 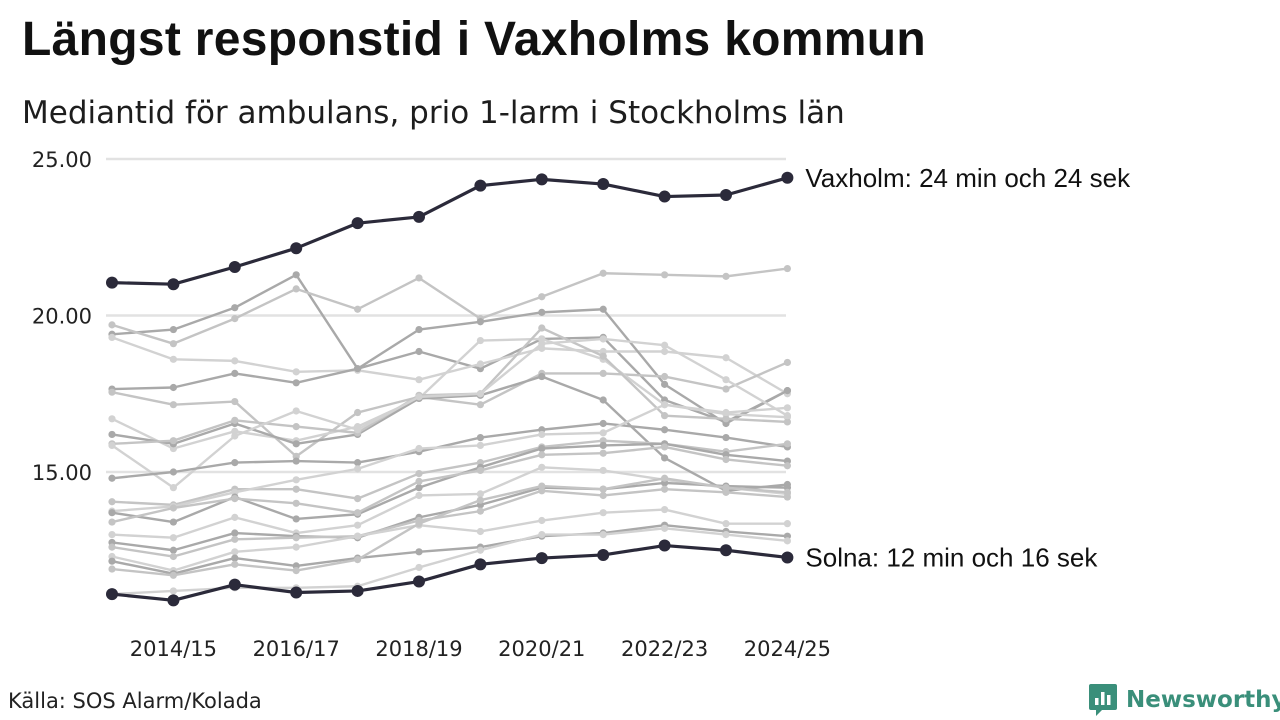 What do you see at coordinates (418, 649) in the screenshot?
I see `x-tick-label: 2018/19` at bounding box center [418, 649].